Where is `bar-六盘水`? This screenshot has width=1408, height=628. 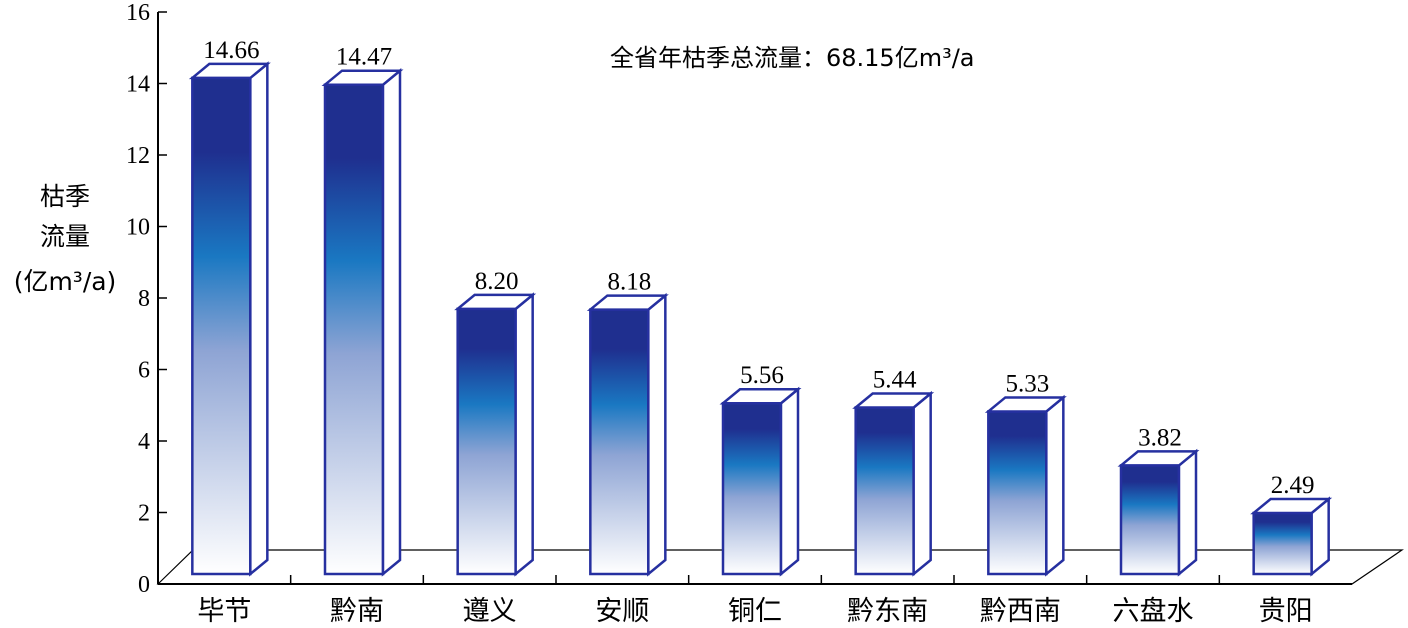 bar-六盘水 is located at coordinates (1158, 512).